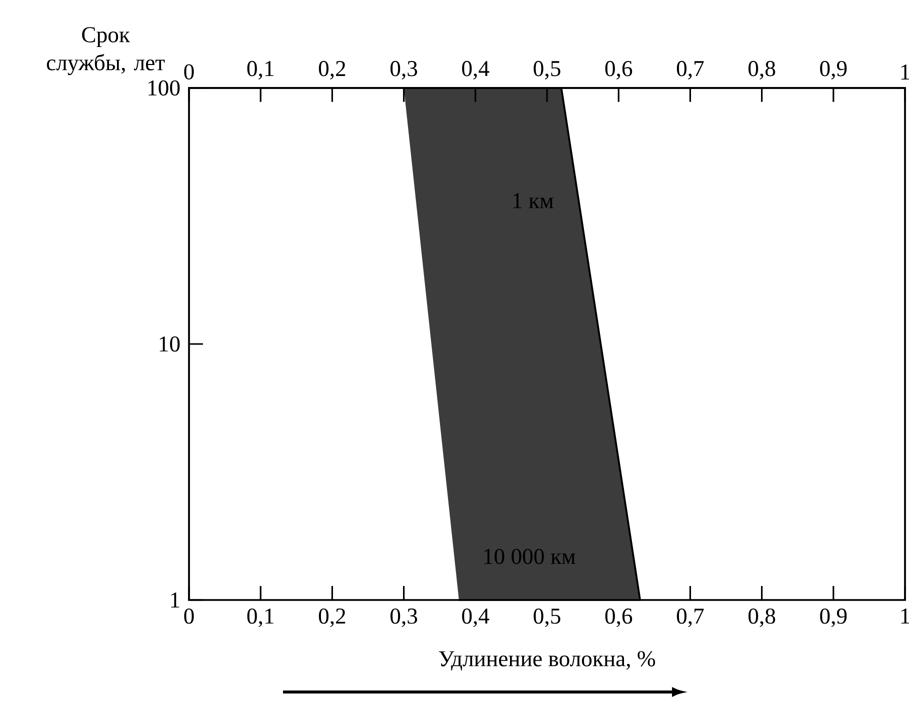 This screenshot has width=909, height=722. I want to click on x-tick-label: 0,1, so click(260, 618).